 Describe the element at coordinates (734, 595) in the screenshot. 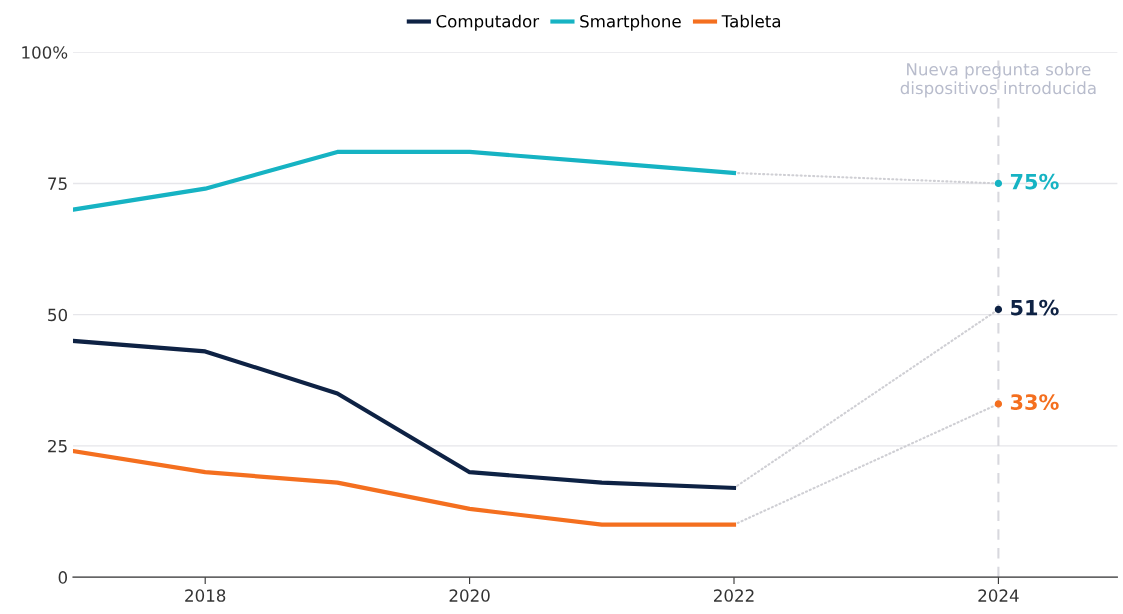

I see `x-tick-label: 2022` at that location.